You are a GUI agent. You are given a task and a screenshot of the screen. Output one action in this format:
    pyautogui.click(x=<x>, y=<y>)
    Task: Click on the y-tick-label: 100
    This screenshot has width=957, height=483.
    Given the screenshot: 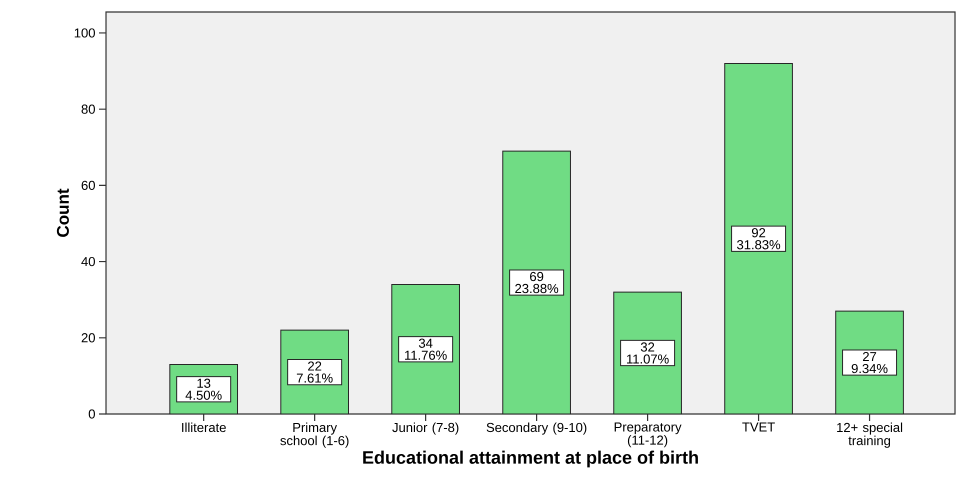 What is the action you would take?
    pyautogui.click(x=84, y=33)
    